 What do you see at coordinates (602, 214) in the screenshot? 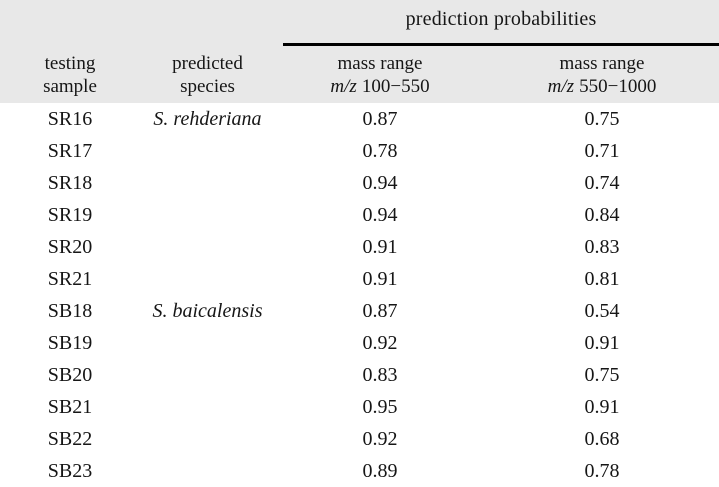
I see `cell-prob-550-1000: 0.84` at bounding box center [602, 214].